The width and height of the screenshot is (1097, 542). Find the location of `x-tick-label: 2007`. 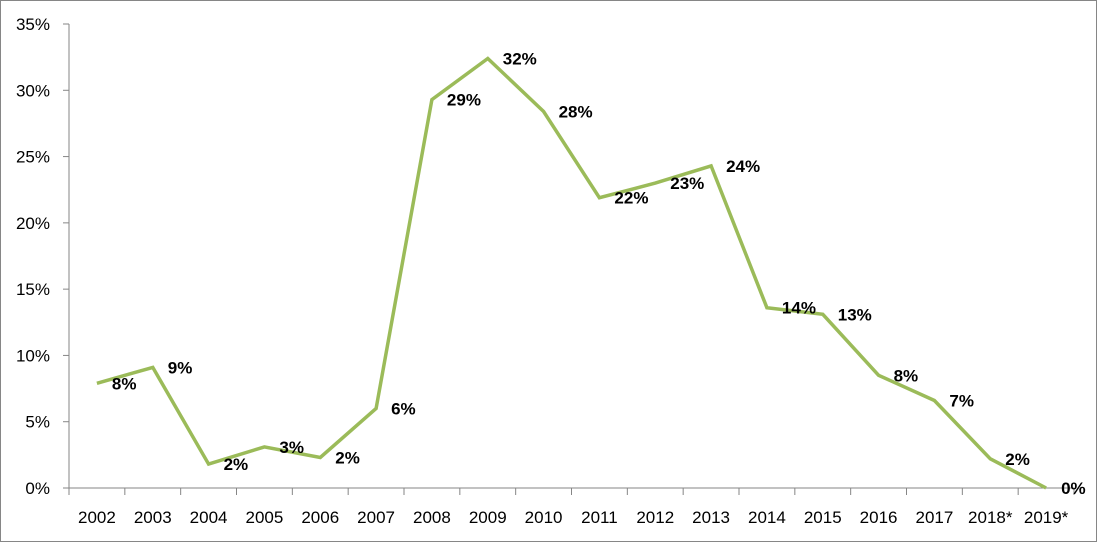

x-tick-label: 2007 is located at coordinates (376, 517).